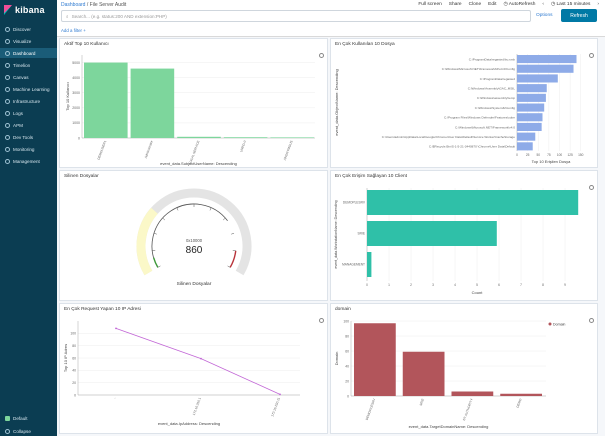 The width and height of the screenshot is (605, 436). I want to click on logs-icon, so click(7, 113).